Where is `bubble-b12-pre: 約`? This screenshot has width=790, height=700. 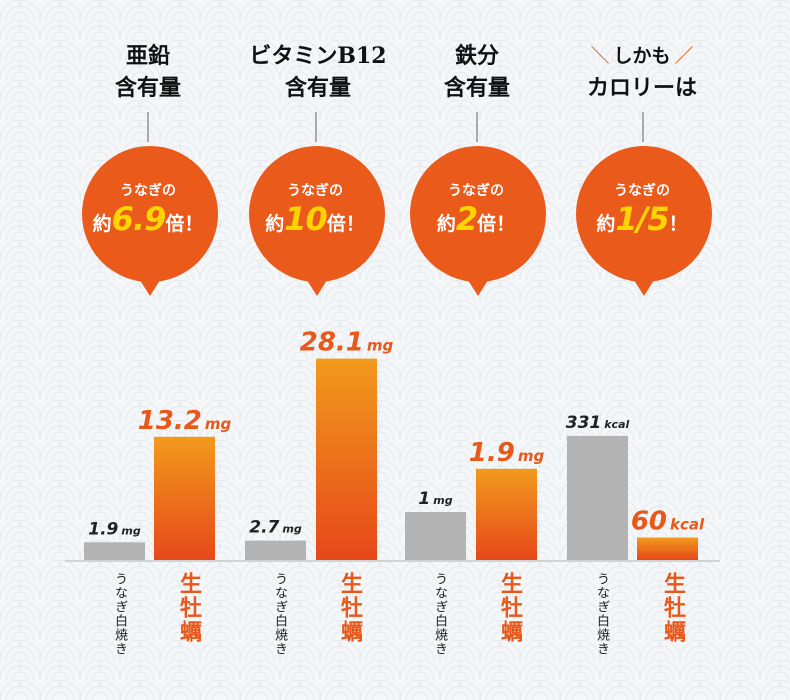 bubble-b12-pre: 約 is located at coordinates (275, 224).